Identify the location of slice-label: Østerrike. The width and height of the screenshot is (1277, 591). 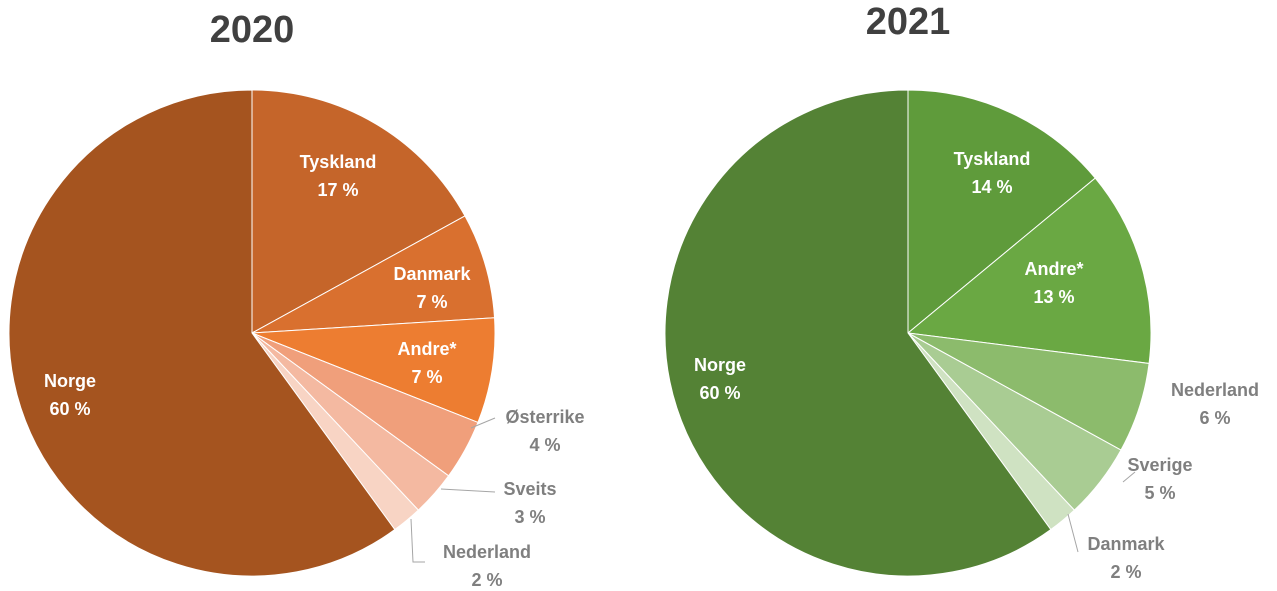
(544, 417).